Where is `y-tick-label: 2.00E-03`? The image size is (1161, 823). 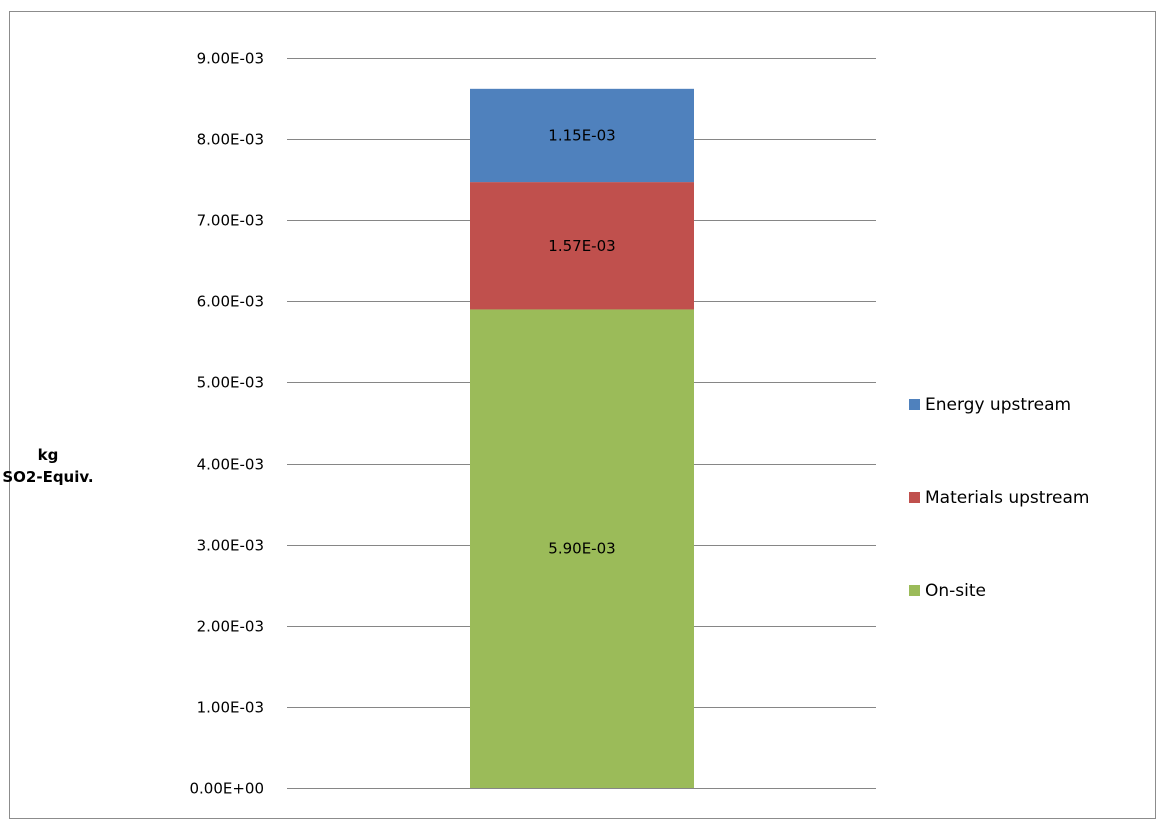
y-tick-label: 2.00E-03 is located at coordinates (230, 627).